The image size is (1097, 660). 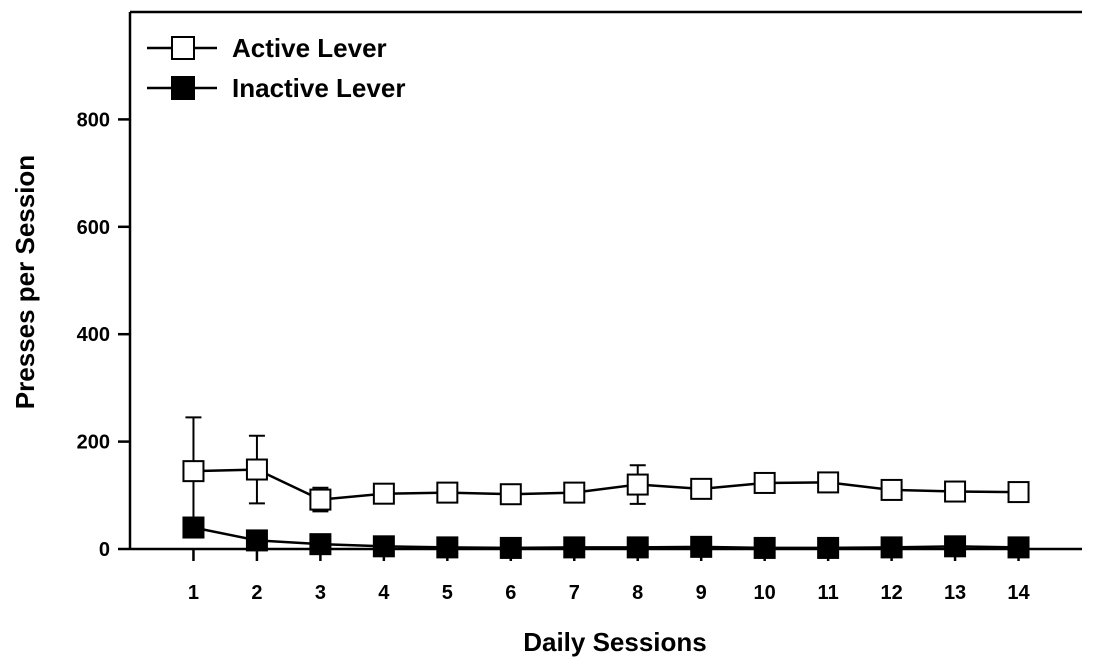 I want to click on x-tick-label: 8, so click(x=637, y=593).